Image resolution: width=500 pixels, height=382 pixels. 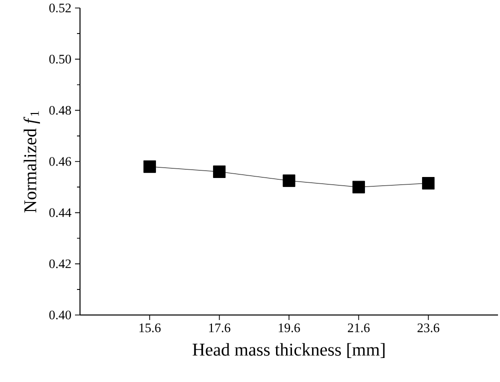 I want to click on x-tick-label: 17.6, so click(x=219, y=328).